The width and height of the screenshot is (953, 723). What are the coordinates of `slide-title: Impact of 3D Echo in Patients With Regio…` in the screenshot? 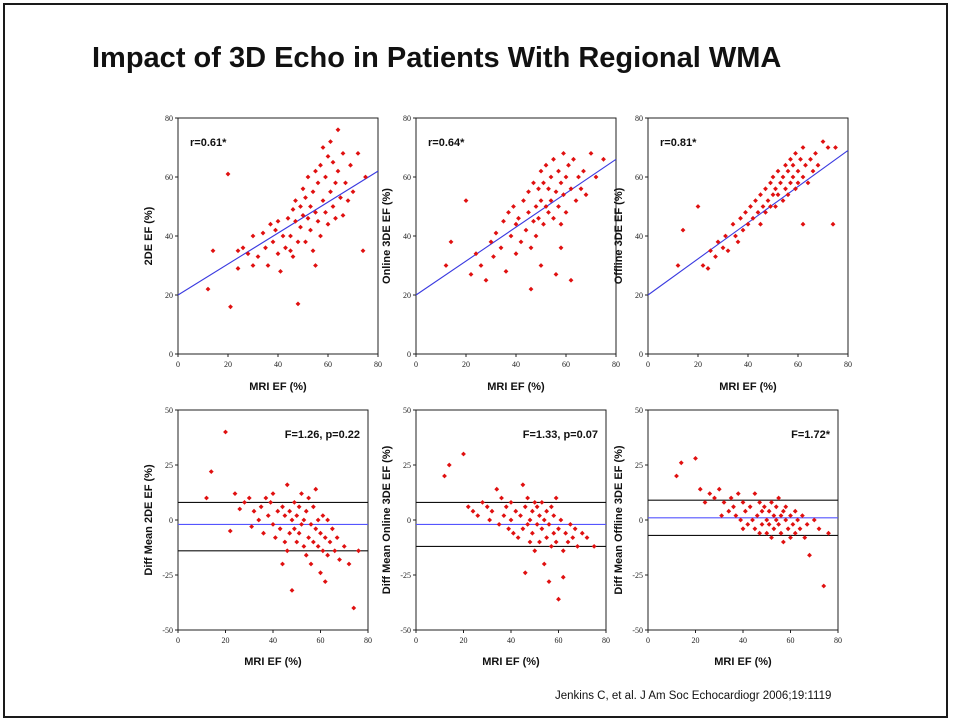 It's located at (437, 58).